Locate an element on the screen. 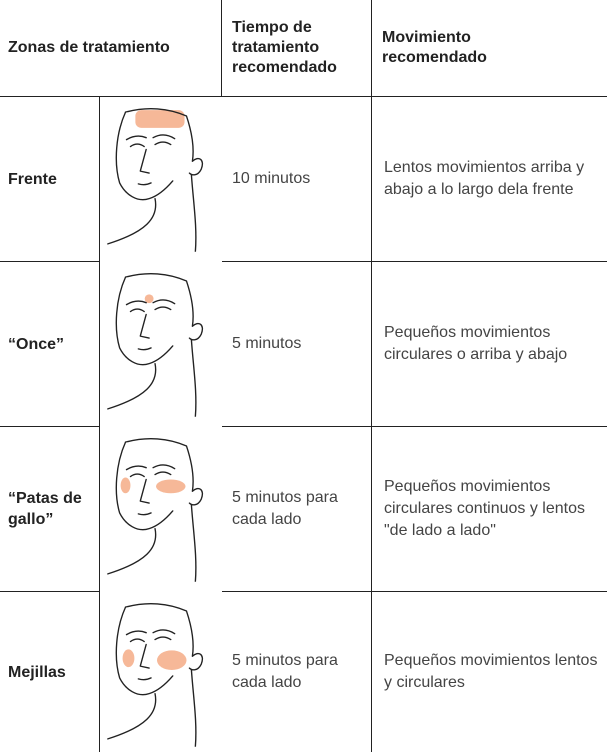 The image size is (607, 752). header-cell: Movimiento recomendado is located at coordinates (489, 48).